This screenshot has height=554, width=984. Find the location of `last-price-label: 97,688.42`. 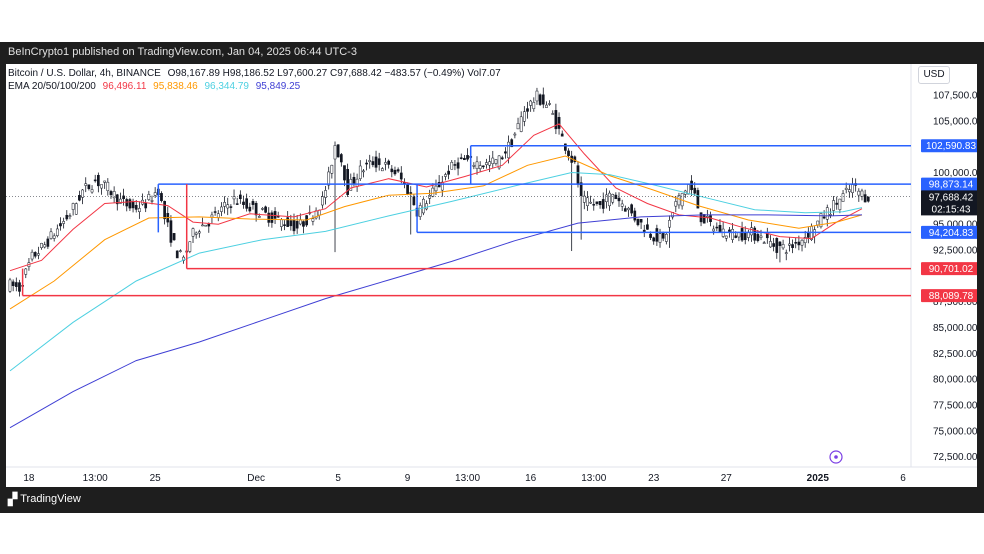

last-price-label: 97,688.42 is located at coordinates (951, 197).